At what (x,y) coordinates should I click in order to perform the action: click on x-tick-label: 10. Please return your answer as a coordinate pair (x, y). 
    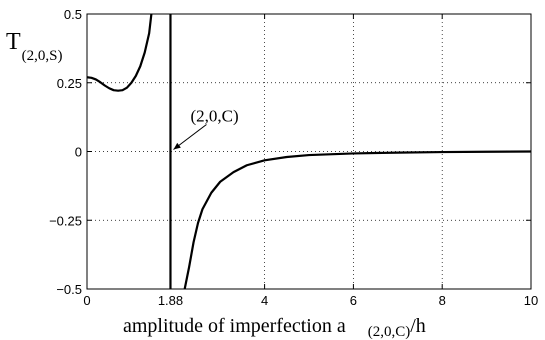
    Looking at the image, I should click on (531, 300).